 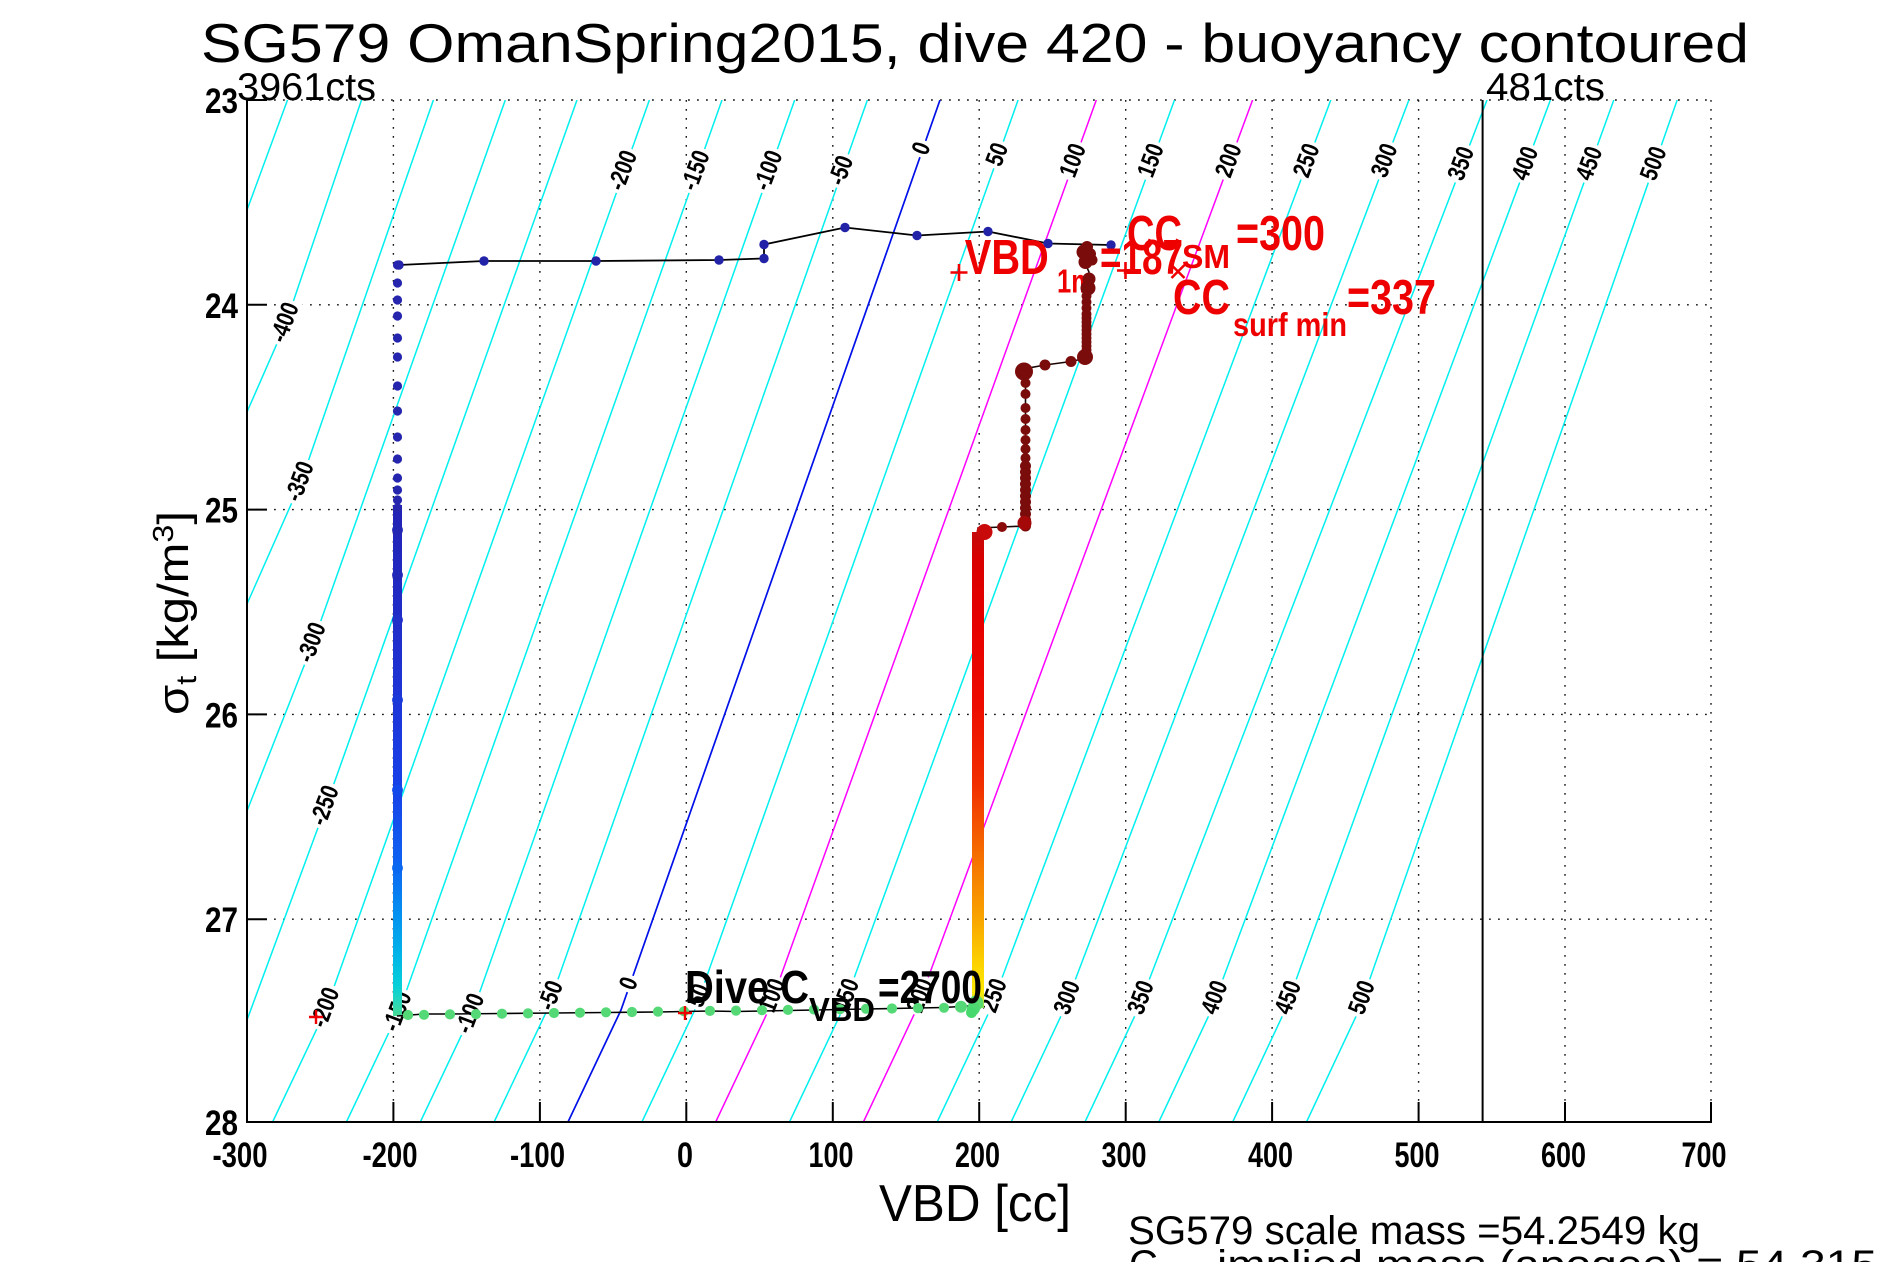 I want to click on svg-text: SM, so click(x=1206, y=256).